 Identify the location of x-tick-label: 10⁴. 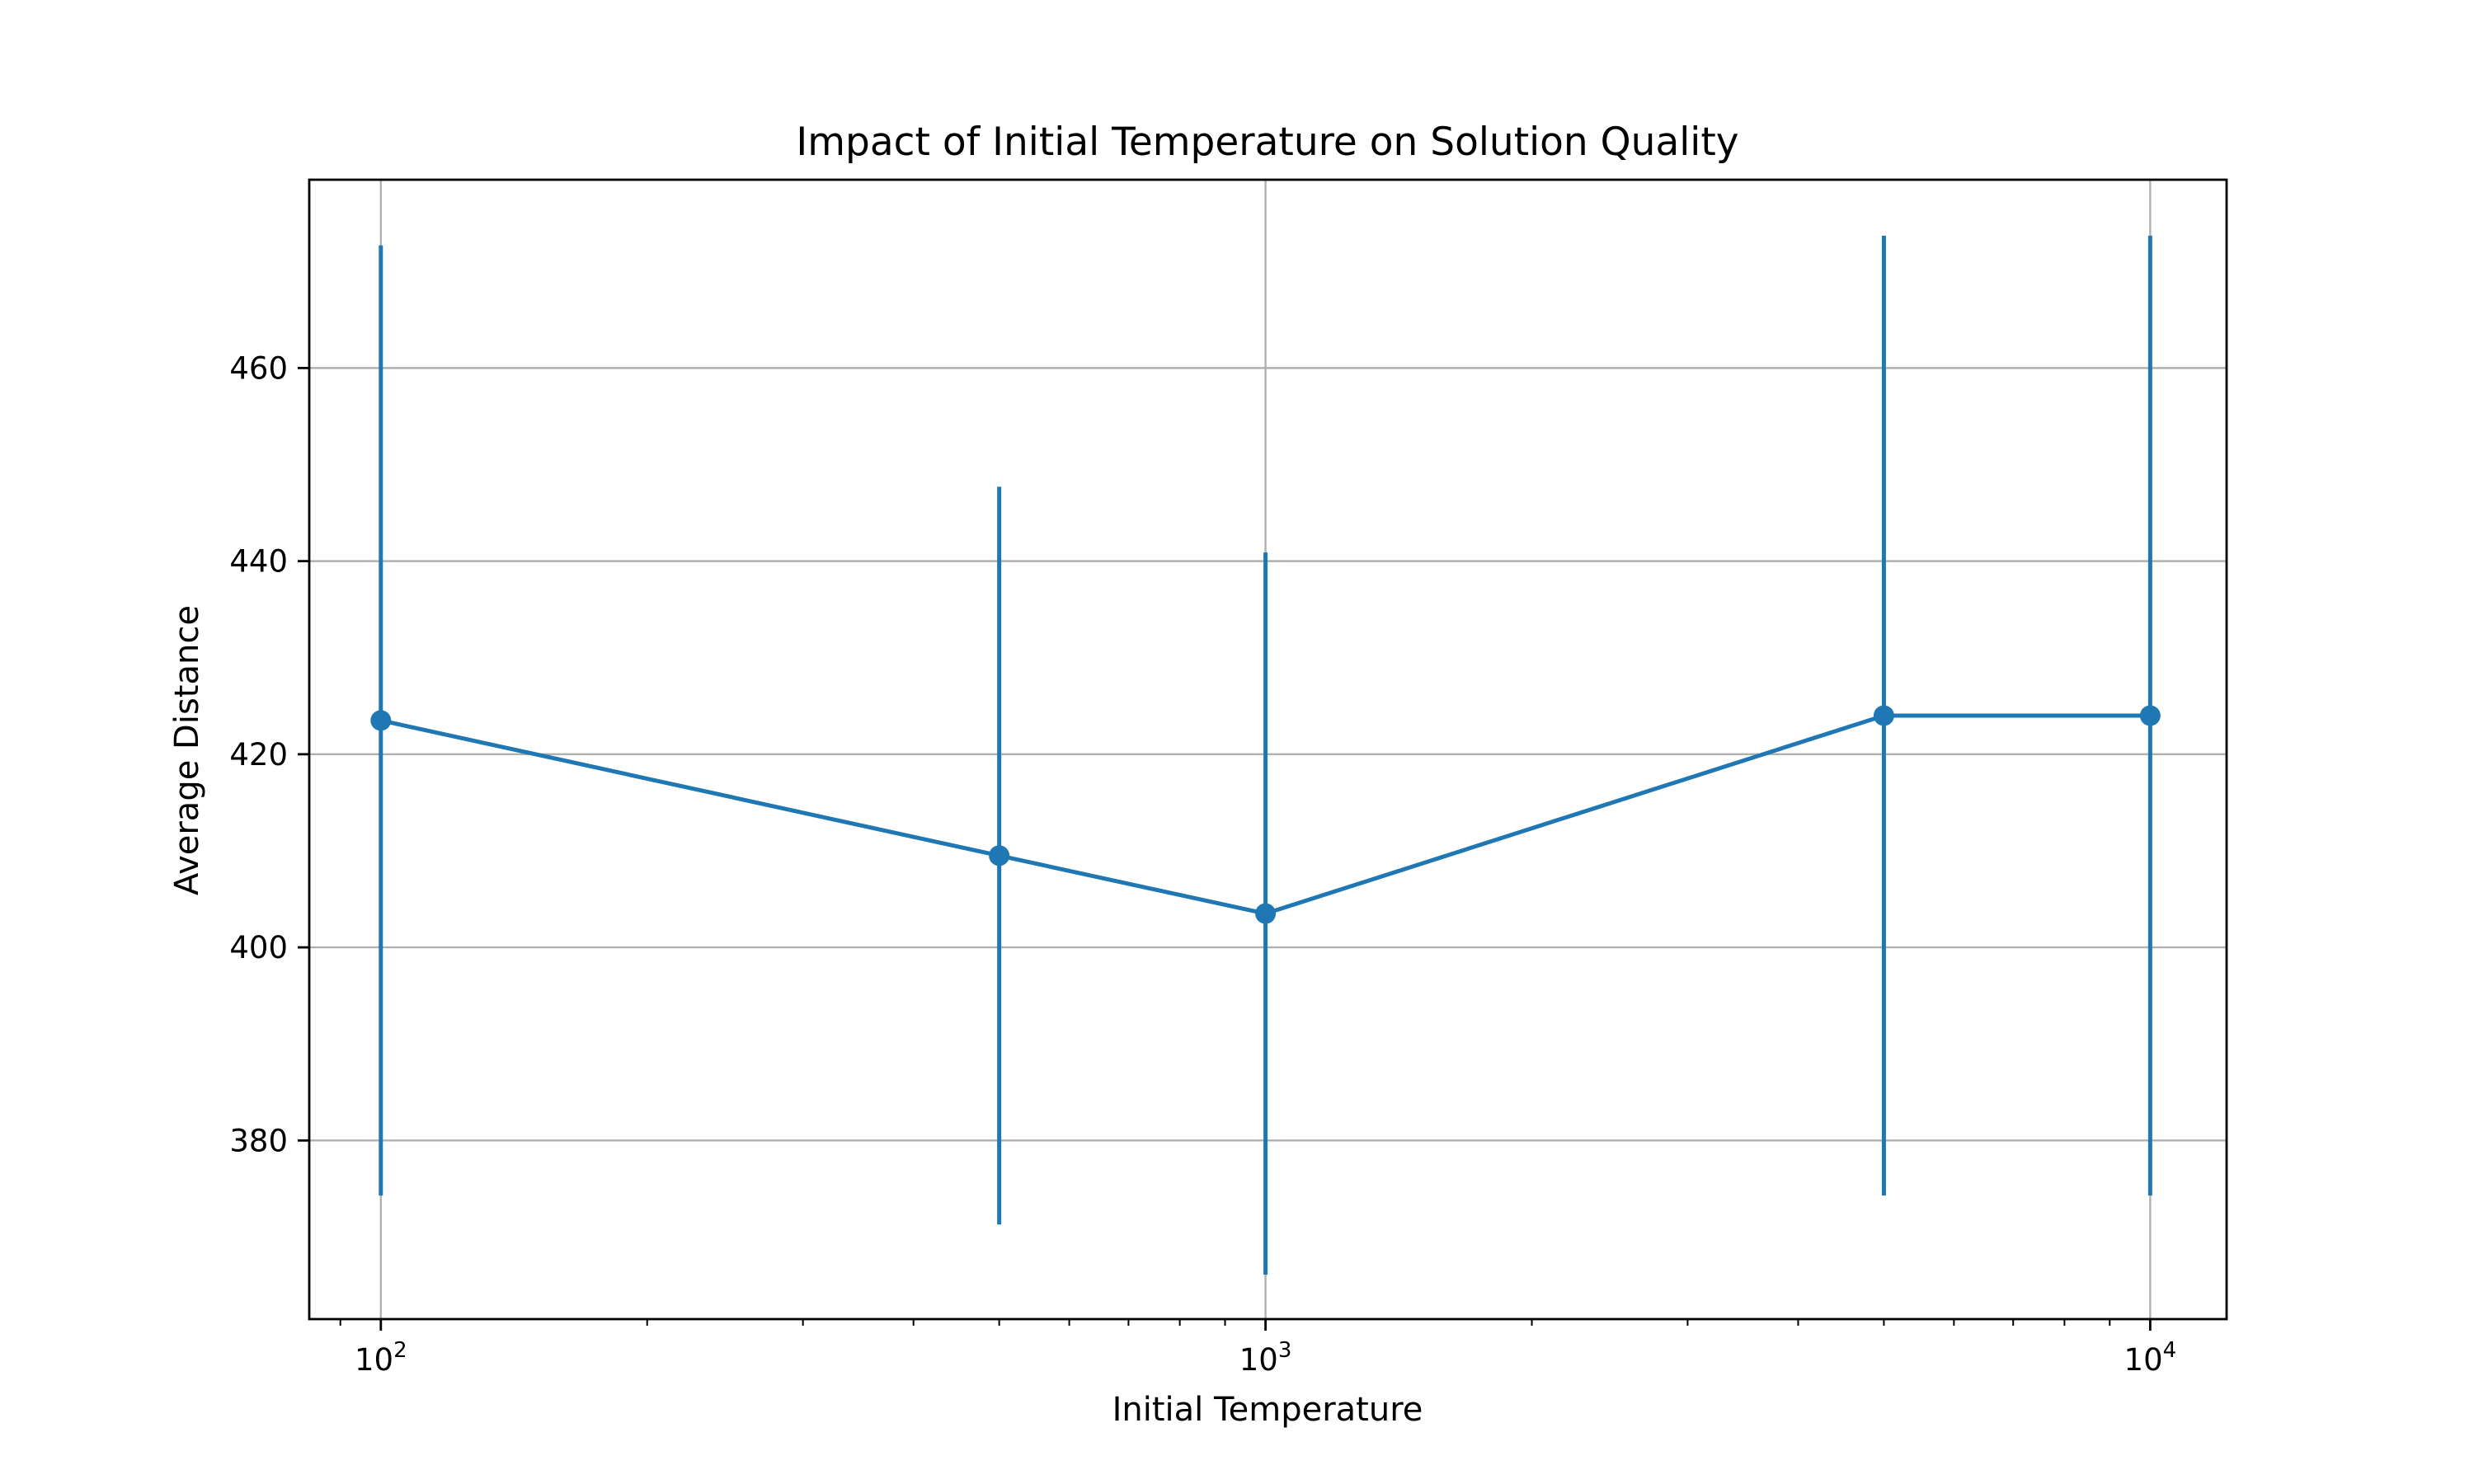
(2150, 1358).